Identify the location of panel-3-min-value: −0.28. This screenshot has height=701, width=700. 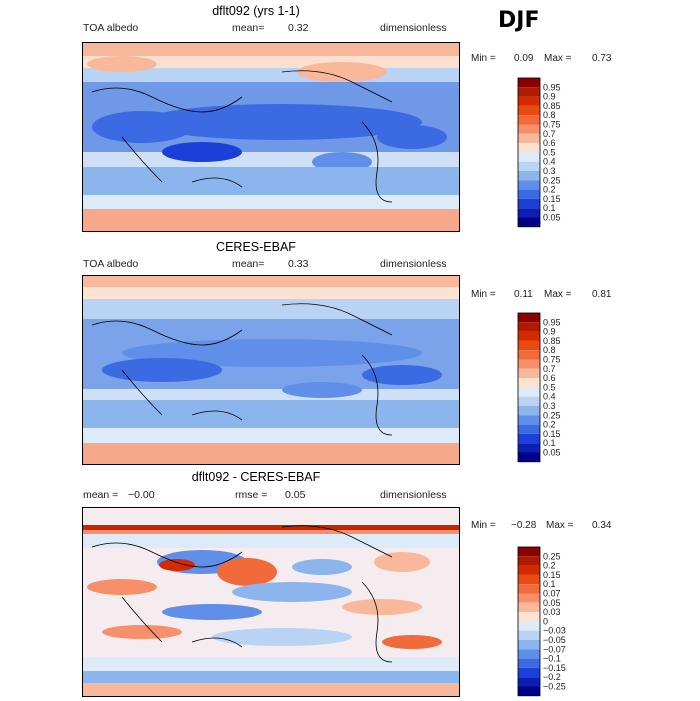
(524, 525).